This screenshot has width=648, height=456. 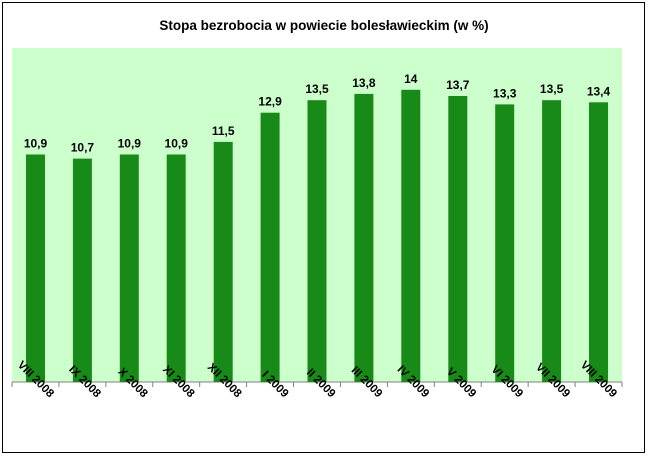 I want to click on value-label: 11,5, so click(x=223, y=131).